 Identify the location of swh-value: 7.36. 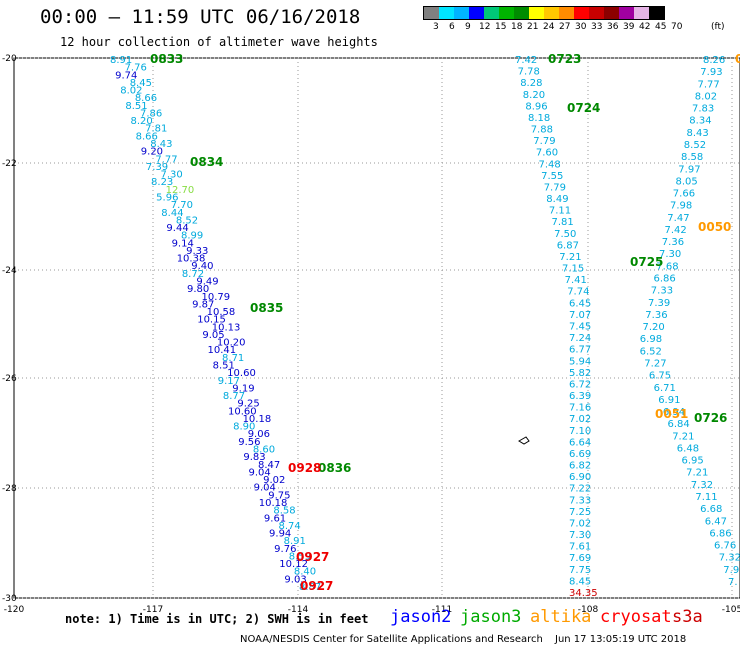
(656, 315).